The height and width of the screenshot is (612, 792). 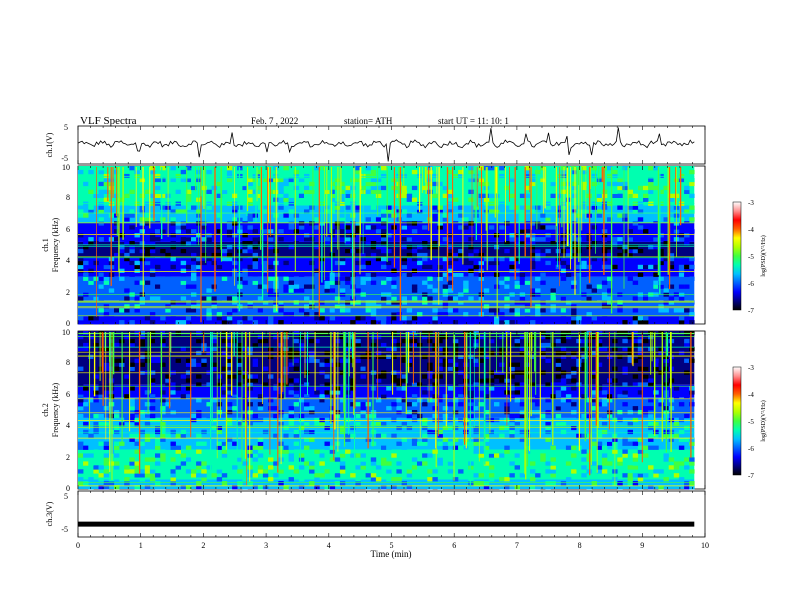 What do you see at coordinates (751, 230) in the screenshot?
I see `ch1-colorbar-tick-4: -4` at bounding box center [751, 230].